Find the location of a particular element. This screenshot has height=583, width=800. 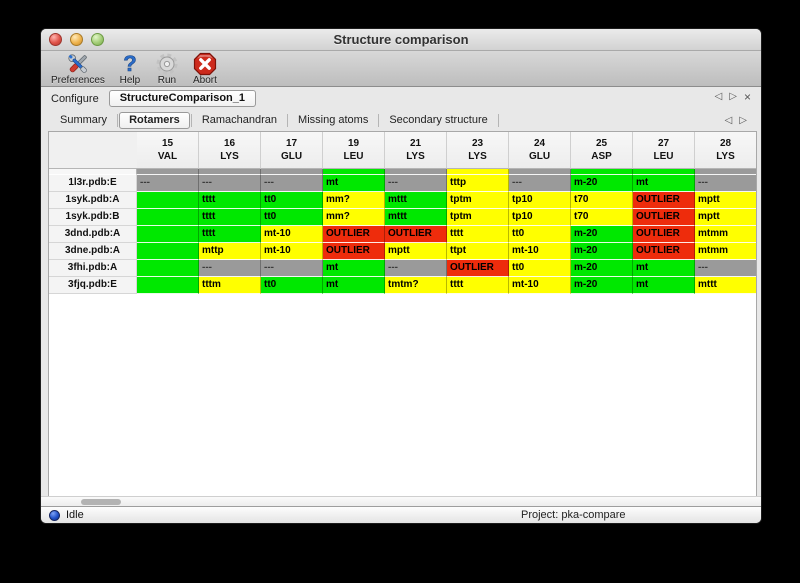

tab-ramachandran: Ramachandran is located at coordinates (239, 120).